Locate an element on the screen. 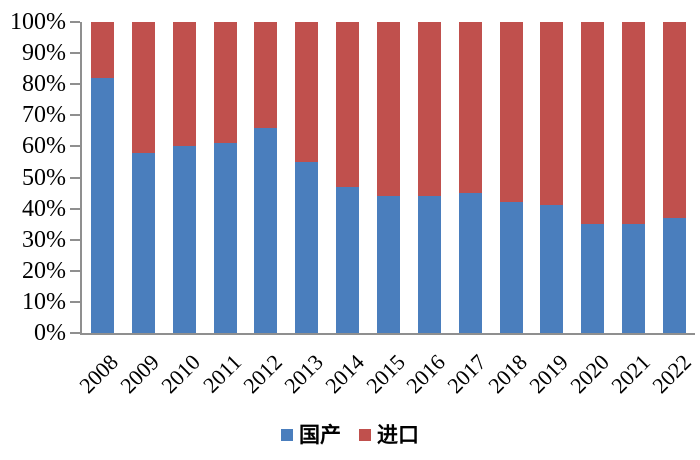  y-tick-label: 70% is located at coordinates (44, 115).